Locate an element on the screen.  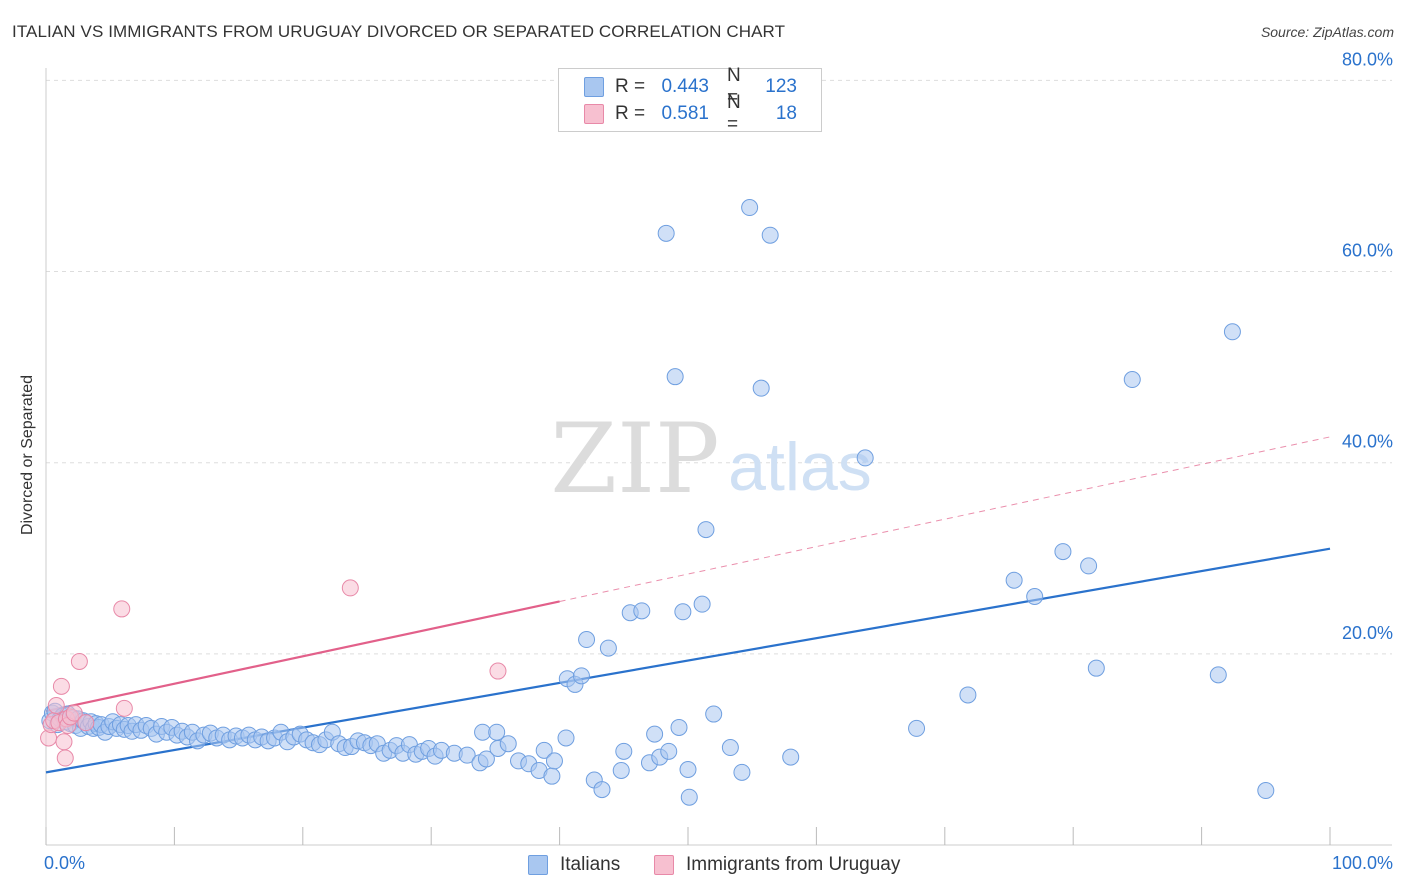
x-tick-label: 0.0% is located at coordinates (64, 863).